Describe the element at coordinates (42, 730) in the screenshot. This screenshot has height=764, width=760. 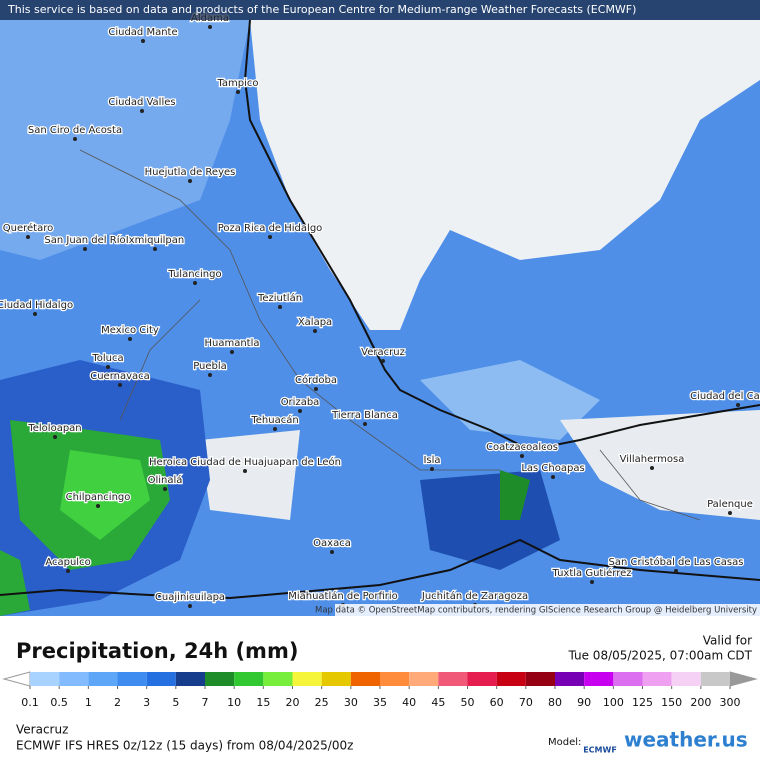
I see `location: Veracruz` at that location.